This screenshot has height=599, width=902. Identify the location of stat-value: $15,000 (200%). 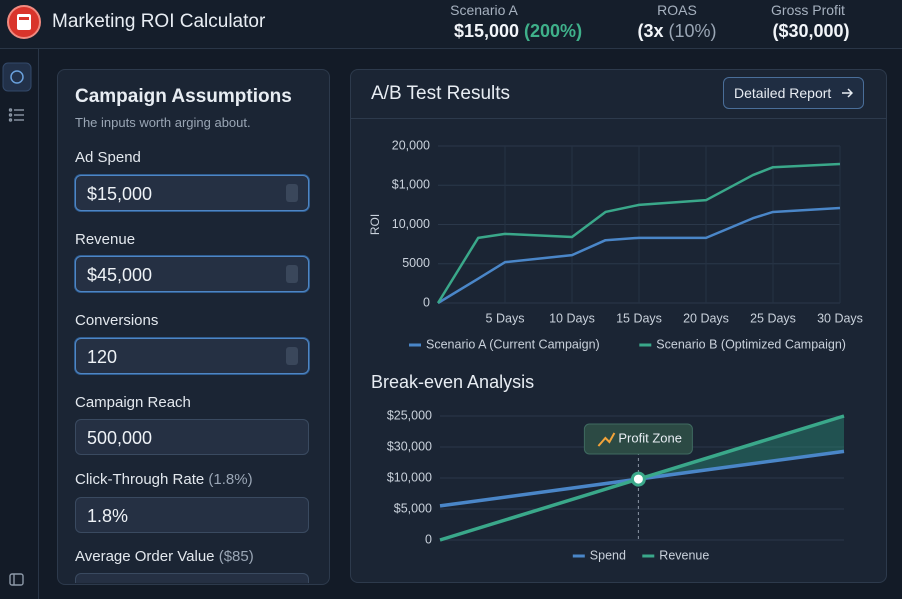
(518, 31).